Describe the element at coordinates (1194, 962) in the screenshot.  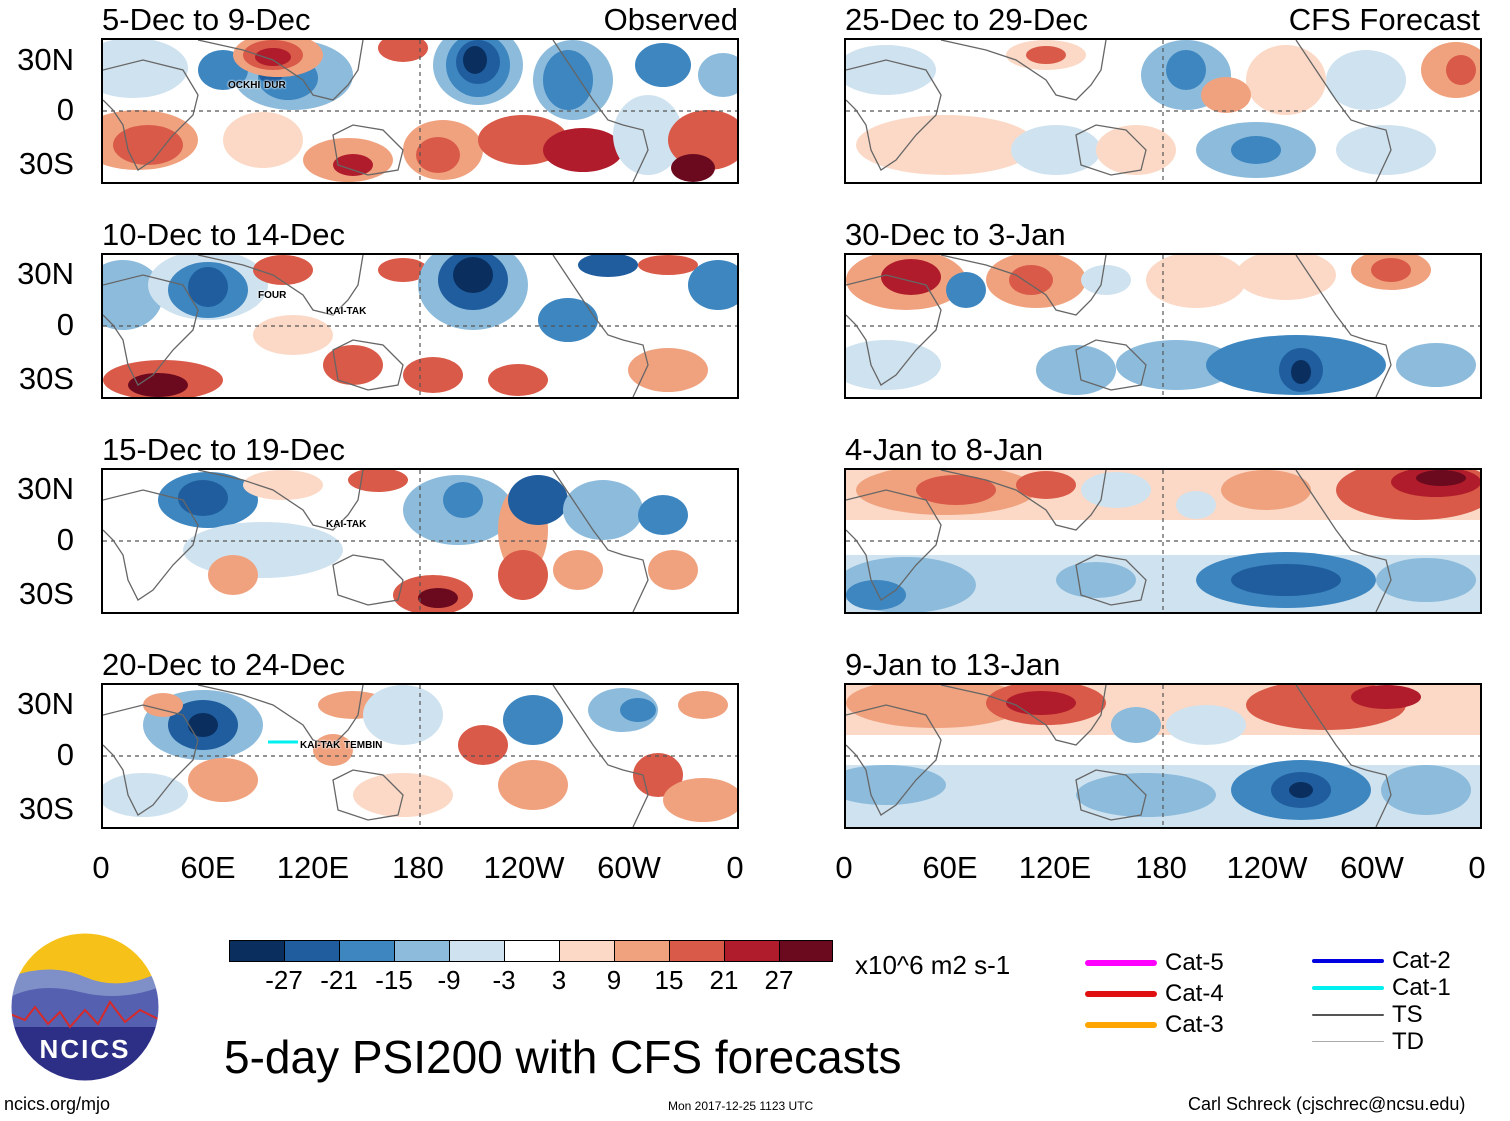
I see `legend-label: Cat-5` at that location.